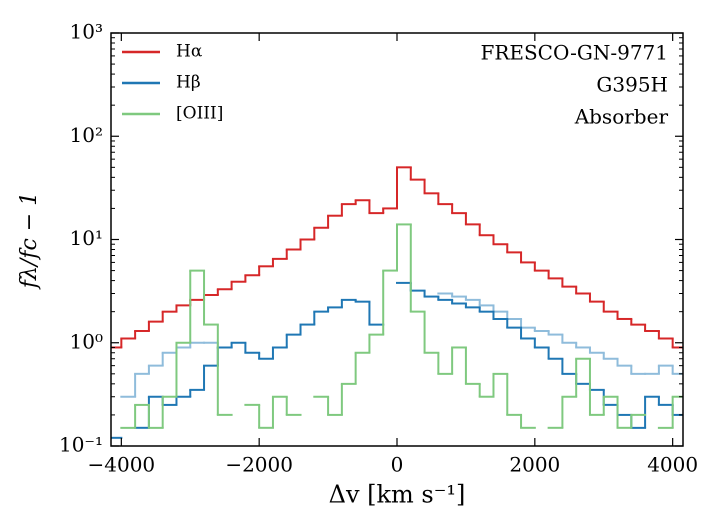  What do you see at coordinates (86, 238) in the screenshot?
I see `y-tick-label: 10¹` at bounding box center [86, 238].